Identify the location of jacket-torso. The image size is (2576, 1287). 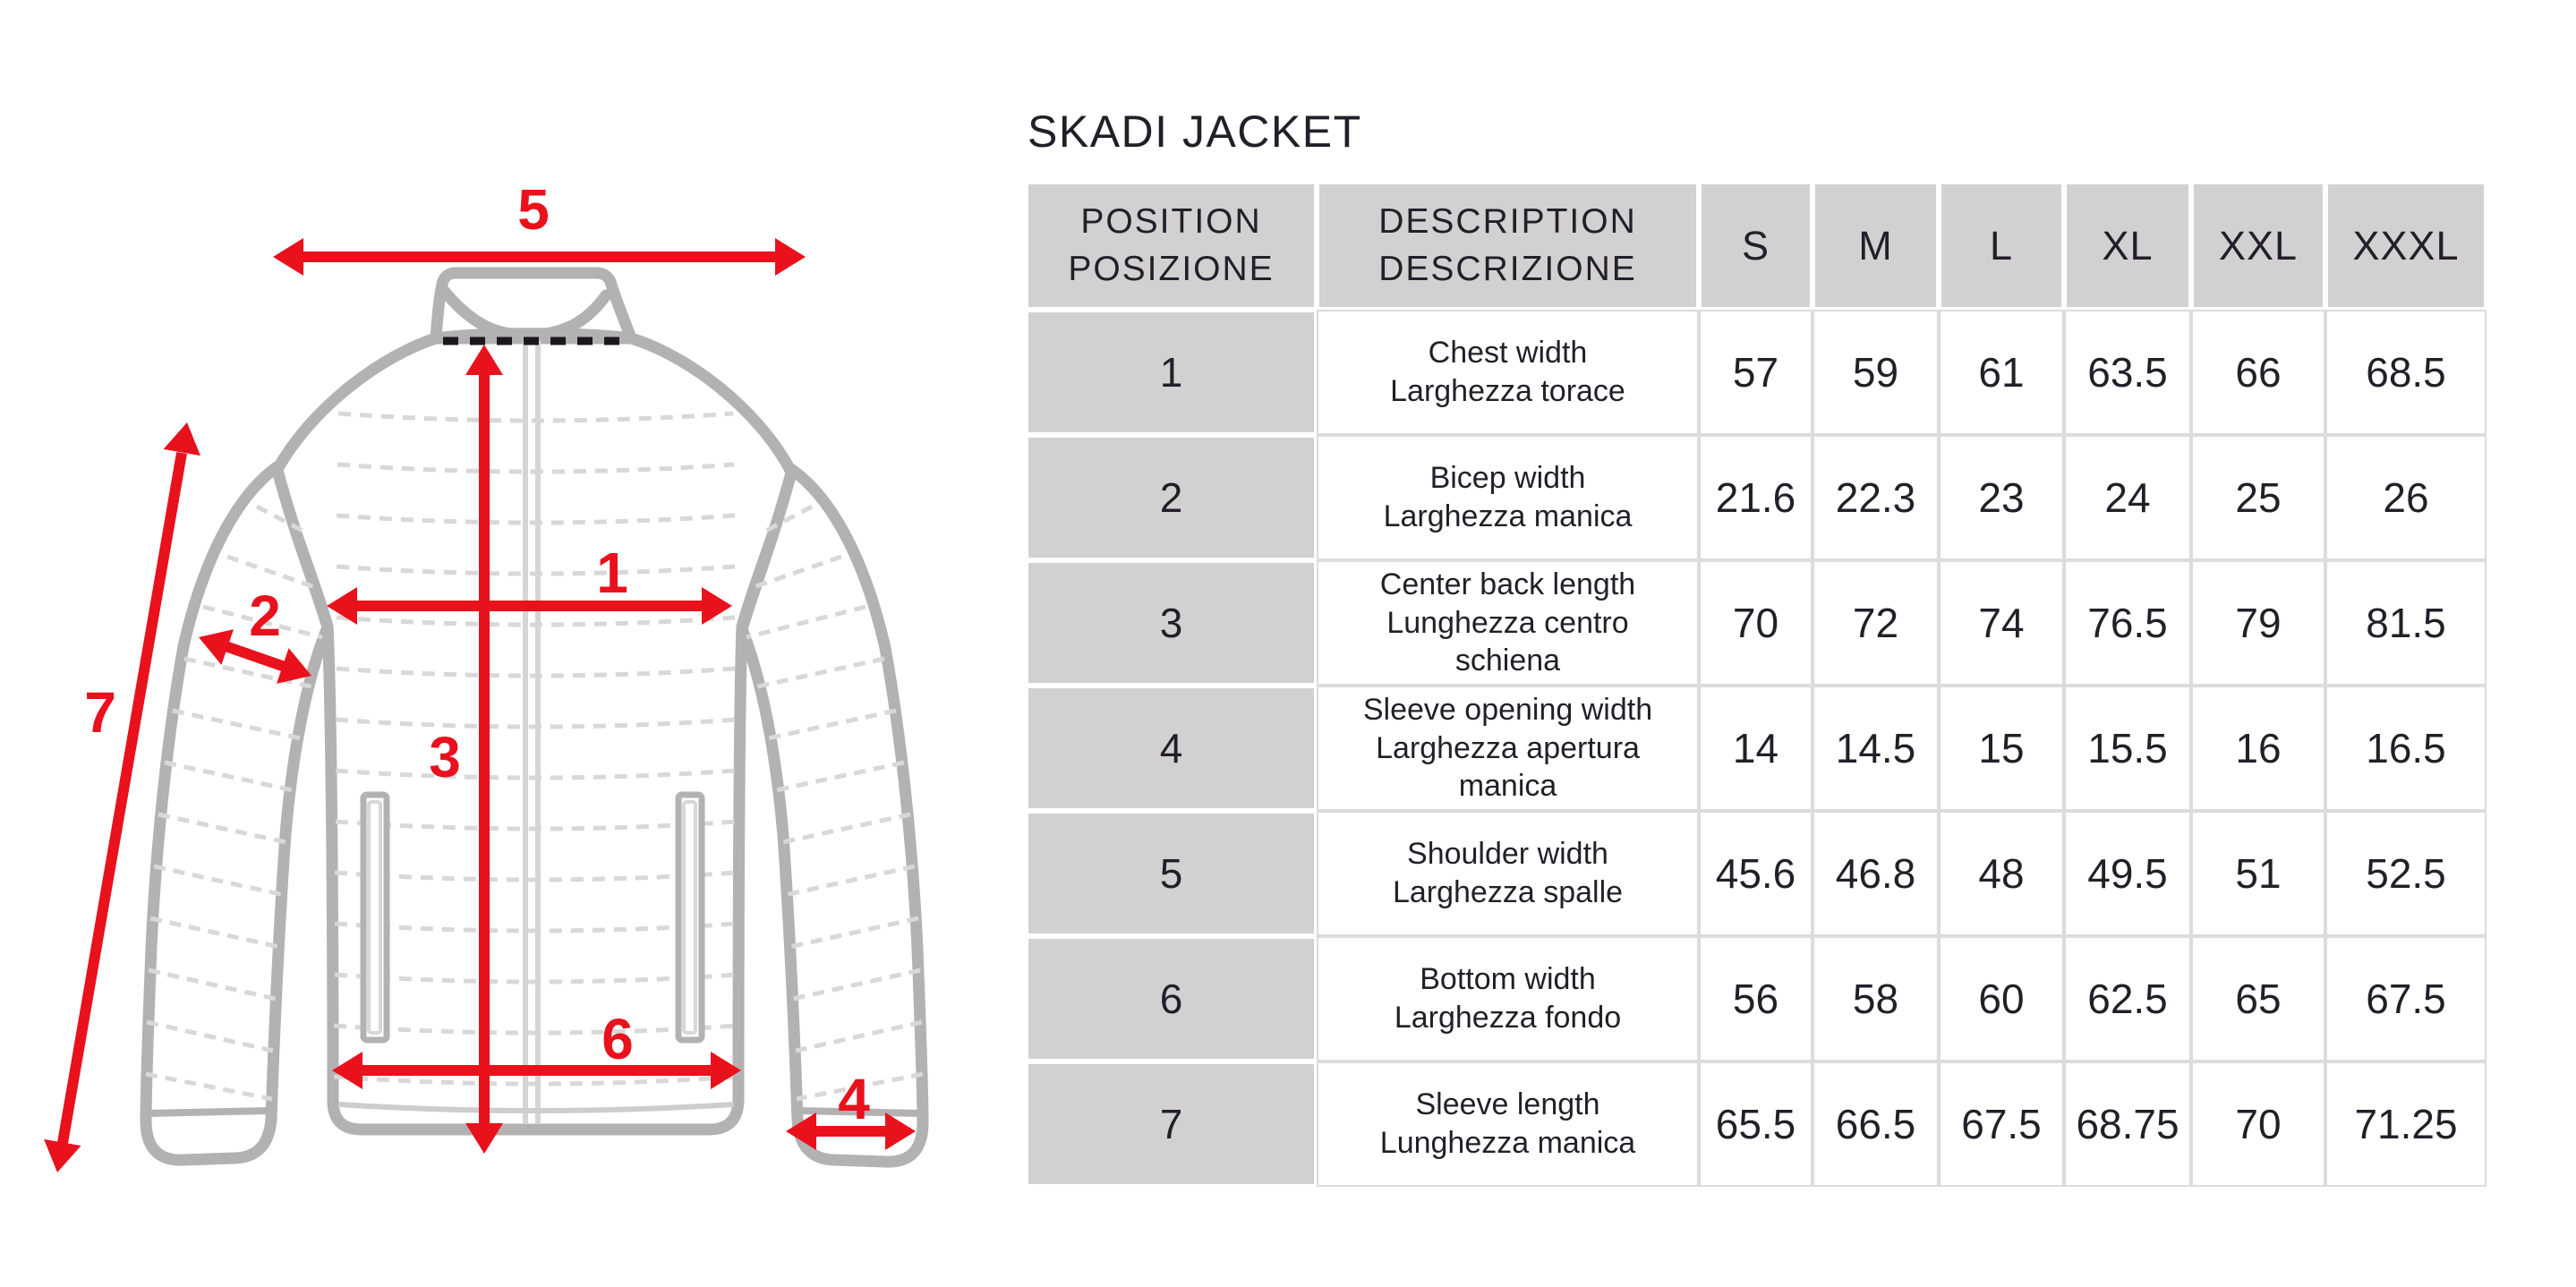
(534, 734).